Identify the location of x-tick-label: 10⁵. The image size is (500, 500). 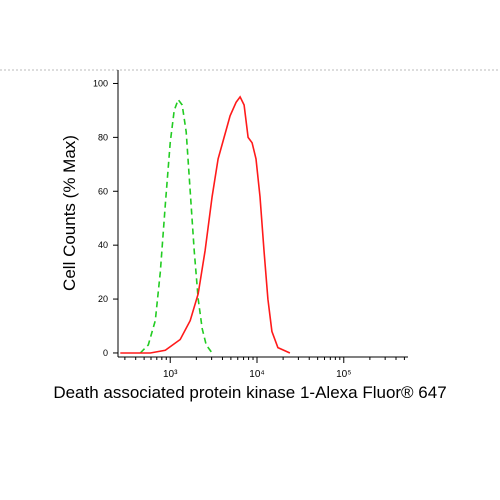
(343, 374).